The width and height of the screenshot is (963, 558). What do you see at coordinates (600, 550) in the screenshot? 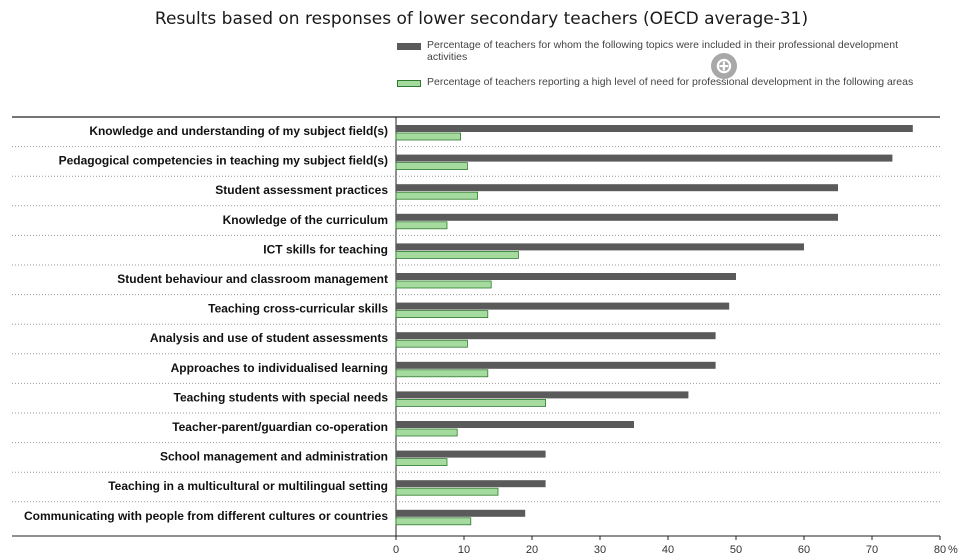
I see `x-tick-label: 30` at bounding box center [600, 550].